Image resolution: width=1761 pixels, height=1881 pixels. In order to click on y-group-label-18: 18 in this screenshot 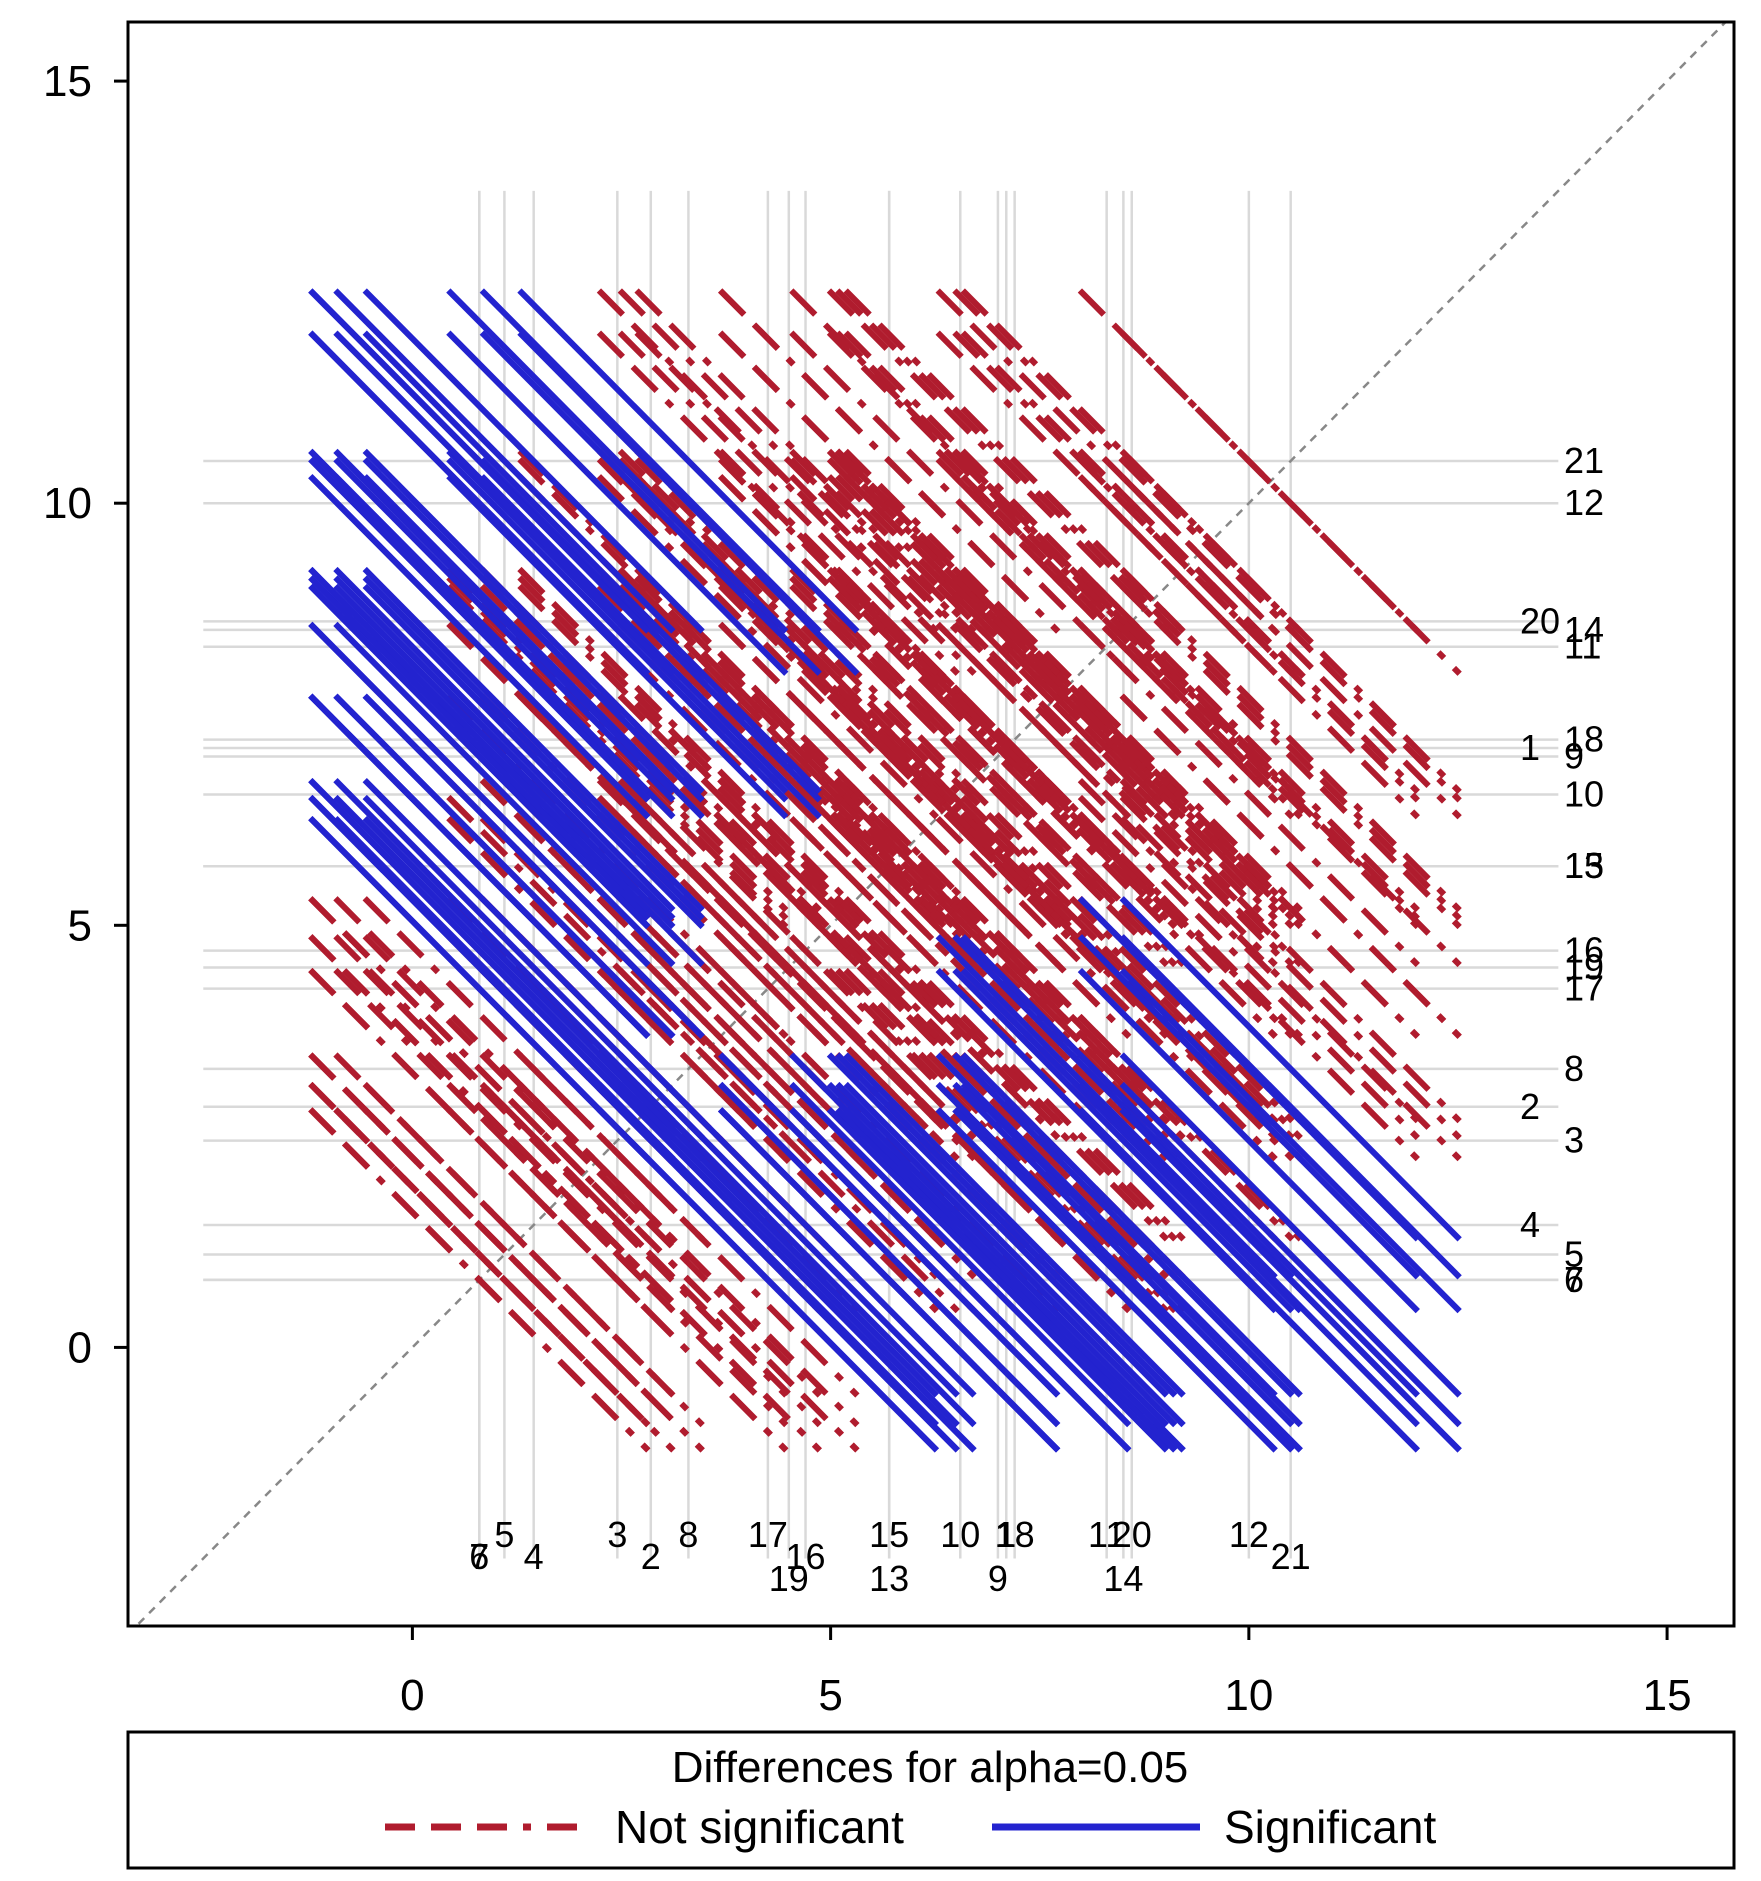, I will do `click(1584, 739)`.